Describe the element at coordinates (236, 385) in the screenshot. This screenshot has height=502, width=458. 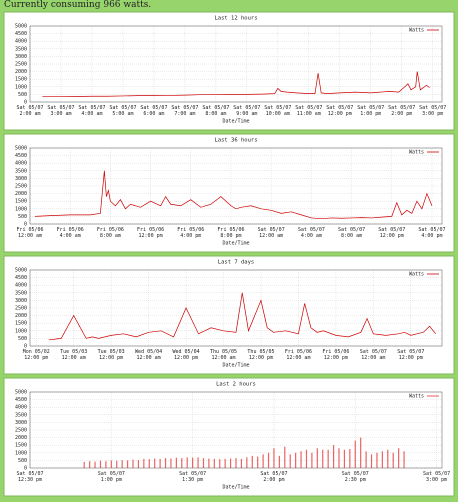
I see `chart-title: Last 2 hours` at that location.